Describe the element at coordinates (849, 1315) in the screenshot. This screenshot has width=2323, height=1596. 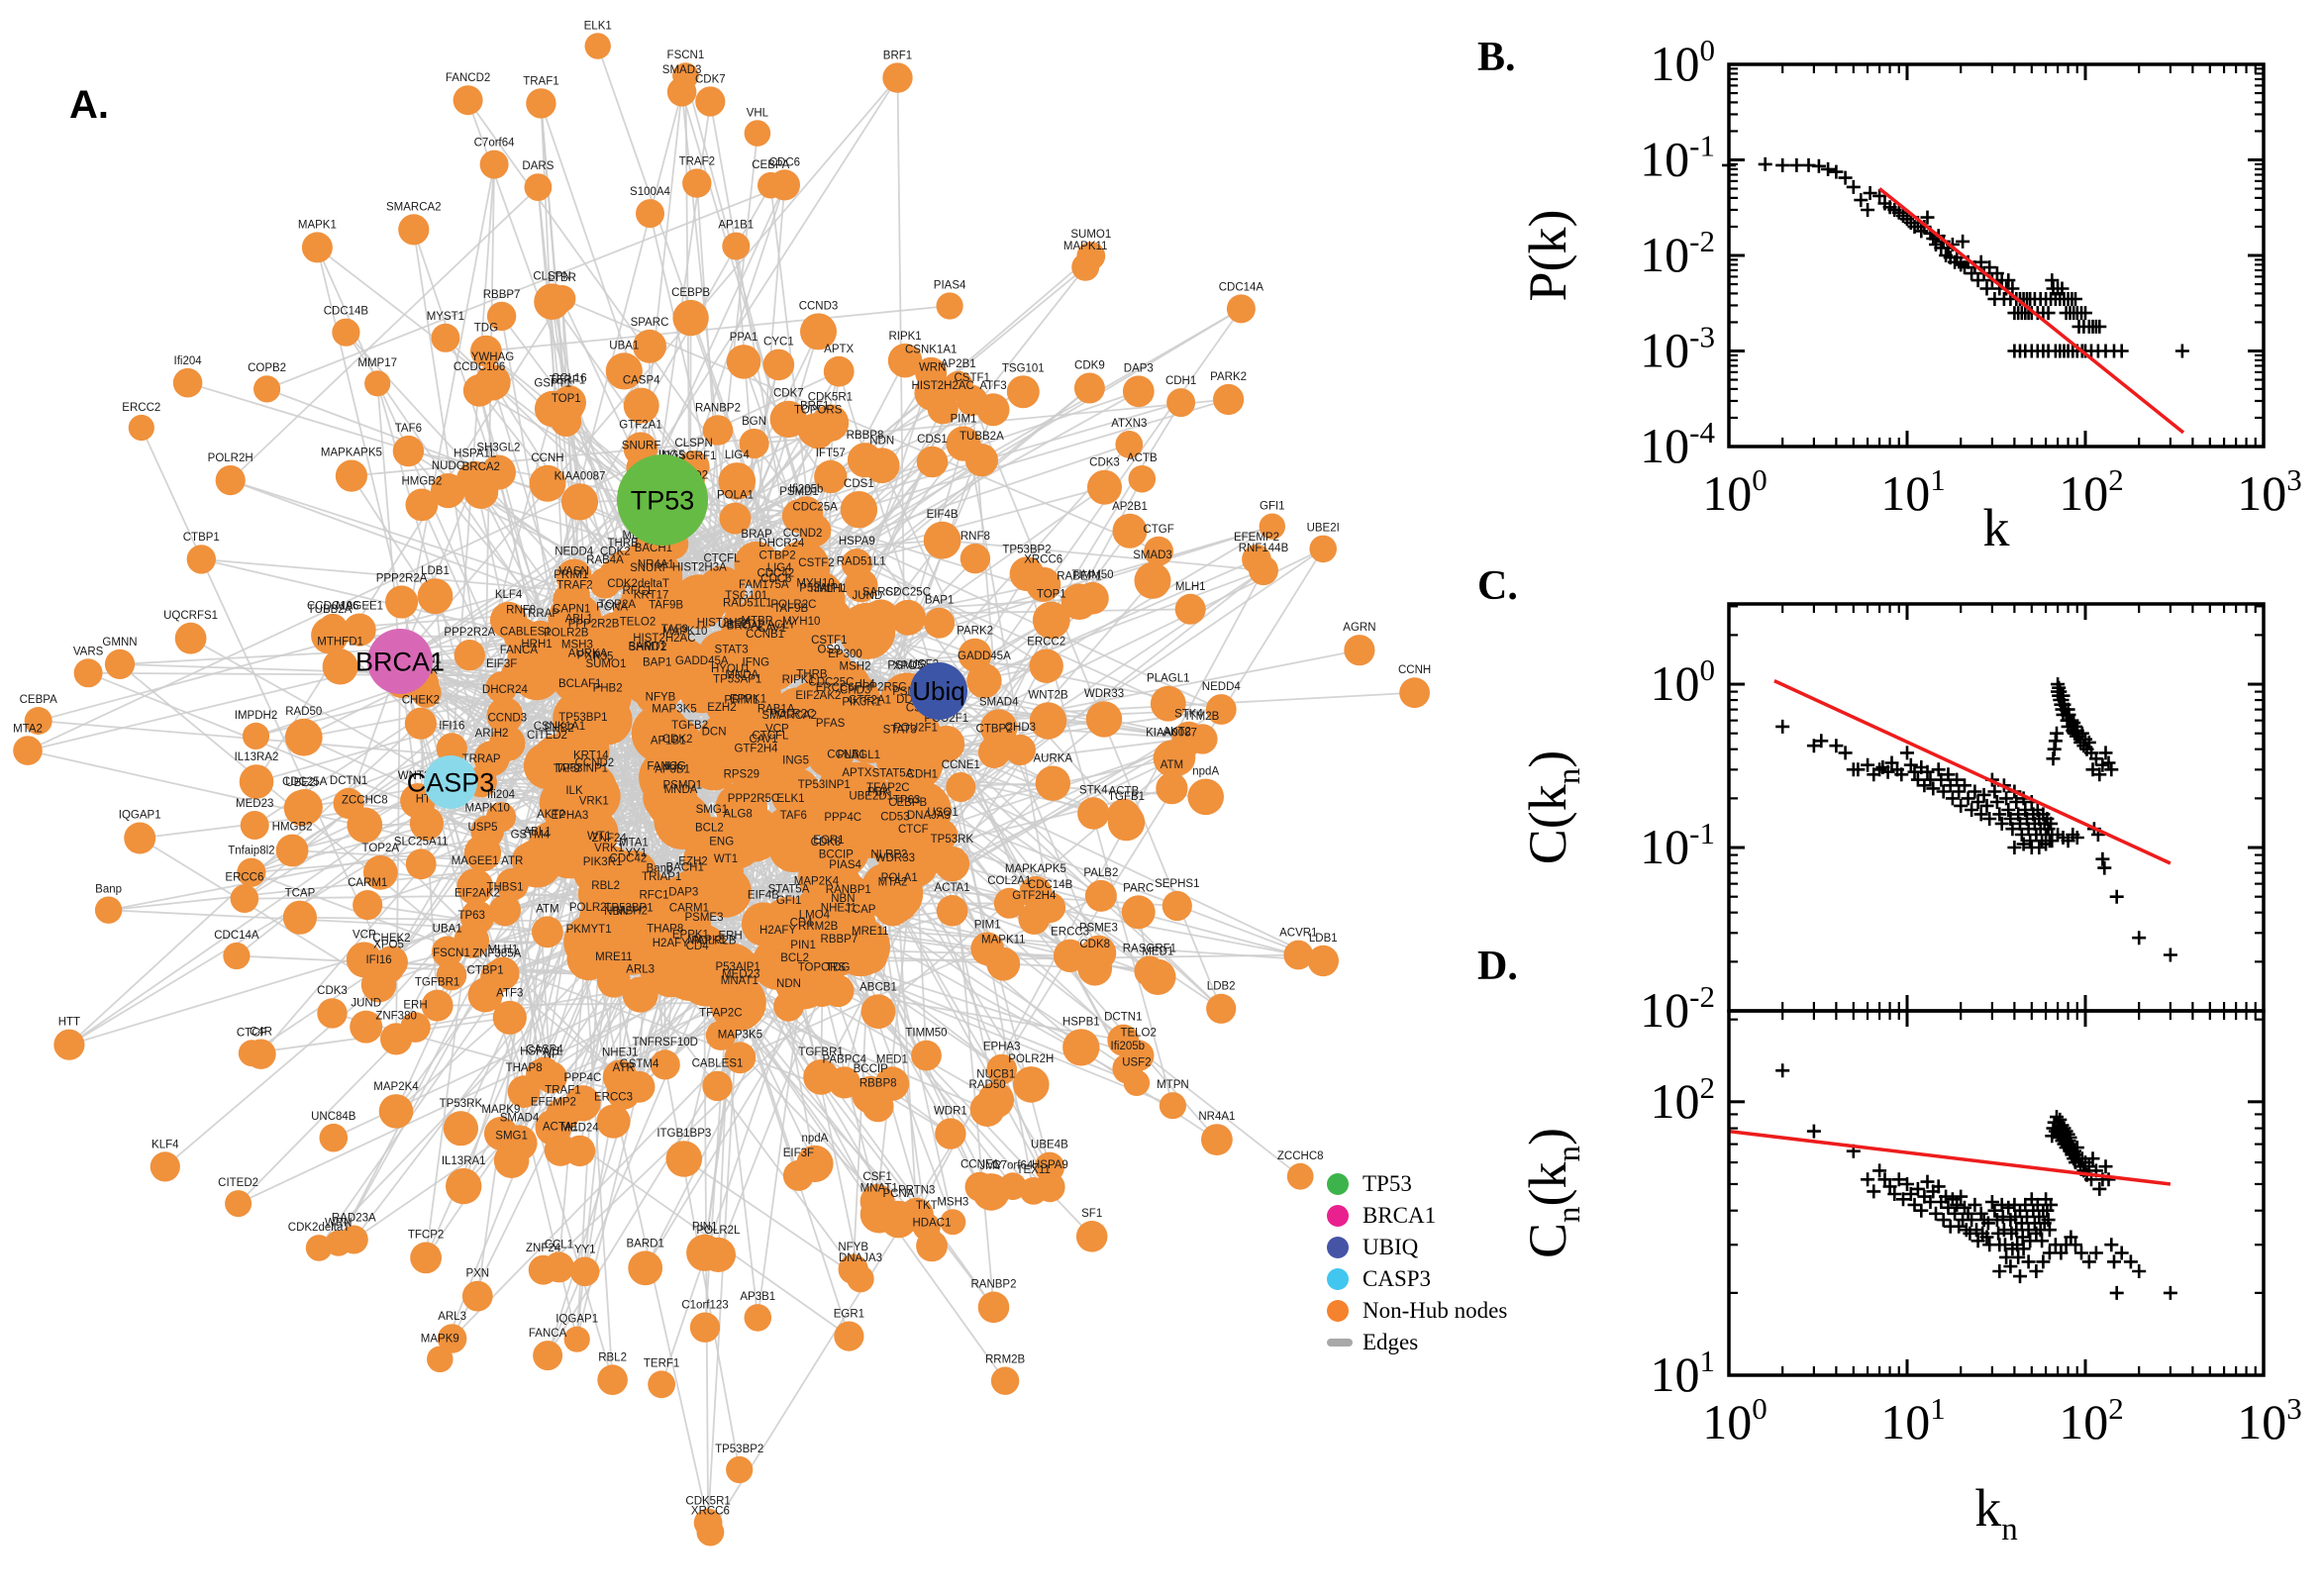
I see `network-node-label: EGR1` at that location.